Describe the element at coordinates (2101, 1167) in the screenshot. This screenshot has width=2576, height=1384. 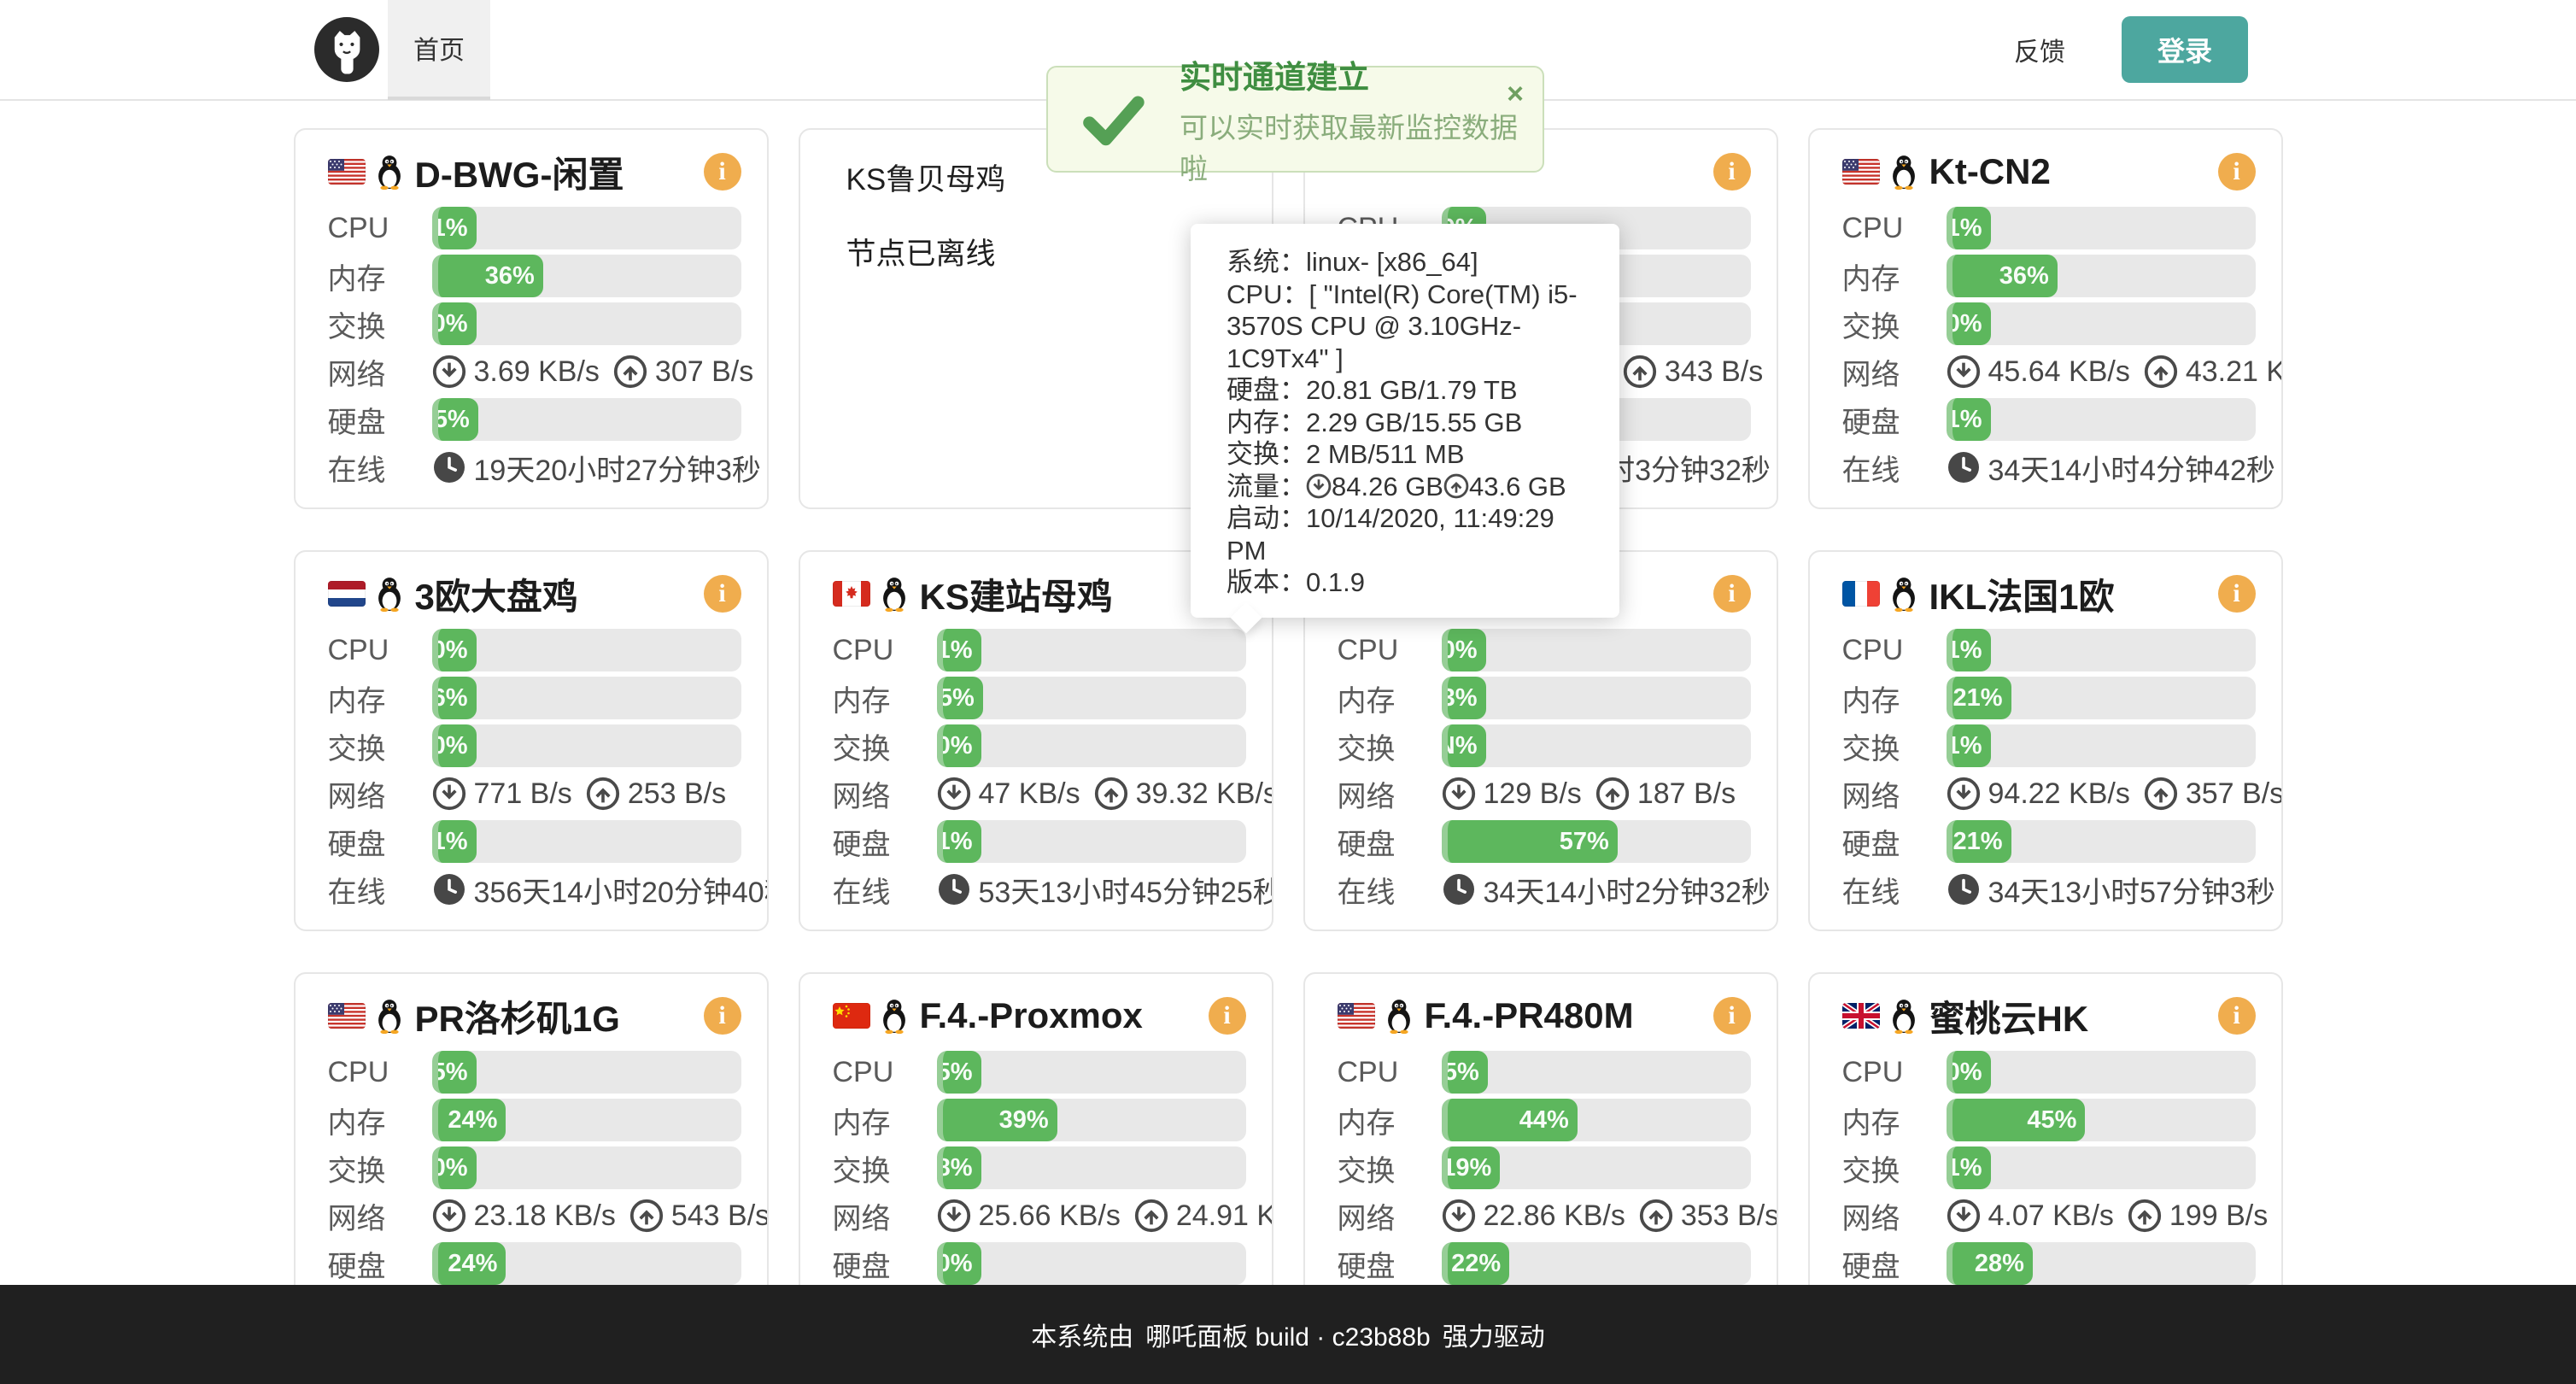
I see `swap-bar-track: 1%` at that location.